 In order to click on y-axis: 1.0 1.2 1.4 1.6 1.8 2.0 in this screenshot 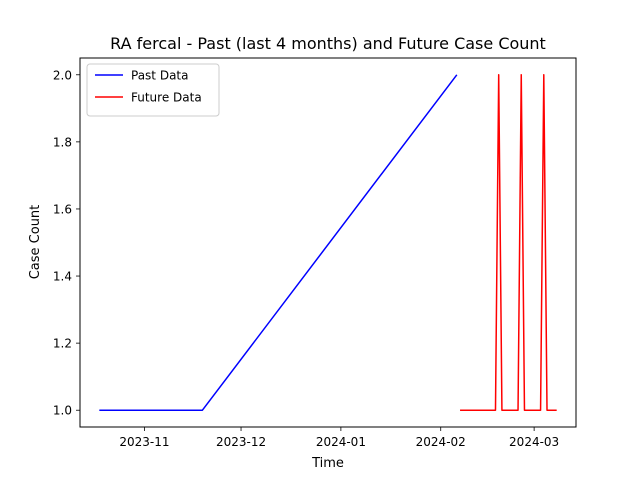, I will do `click(66, 243)`.